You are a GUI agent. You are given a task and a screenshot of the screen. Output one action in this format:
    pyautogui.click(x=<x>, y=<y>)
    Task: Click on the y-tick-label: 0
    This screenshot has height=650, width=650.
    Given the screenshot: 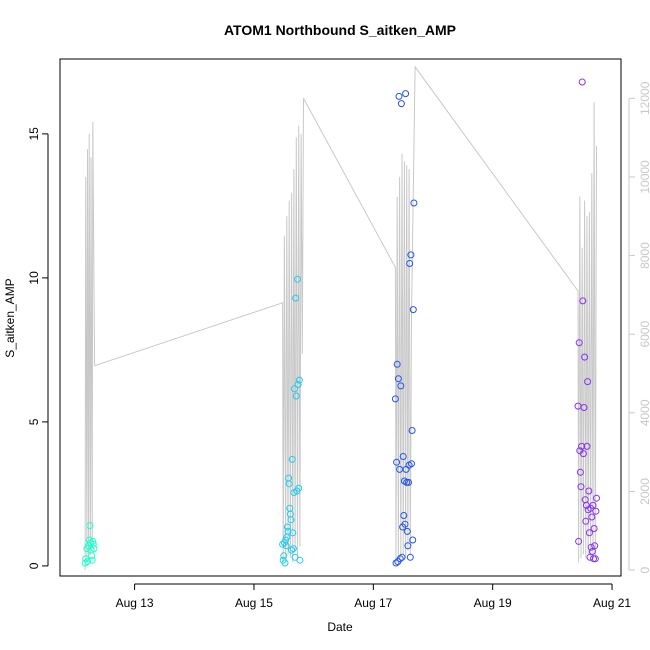 What is the action you would take?
    pyautogui.click(x=34, y=565)
    